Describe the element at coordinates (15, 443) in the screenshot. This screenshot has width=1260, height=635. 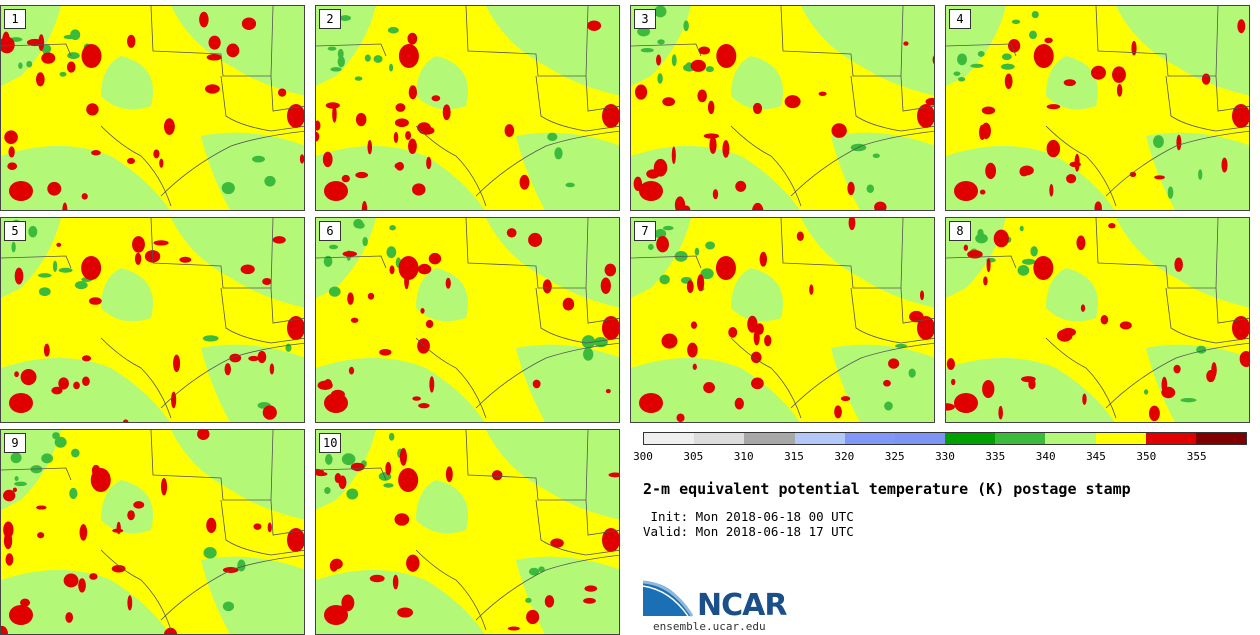
I see `panel-number: 9` at that location.